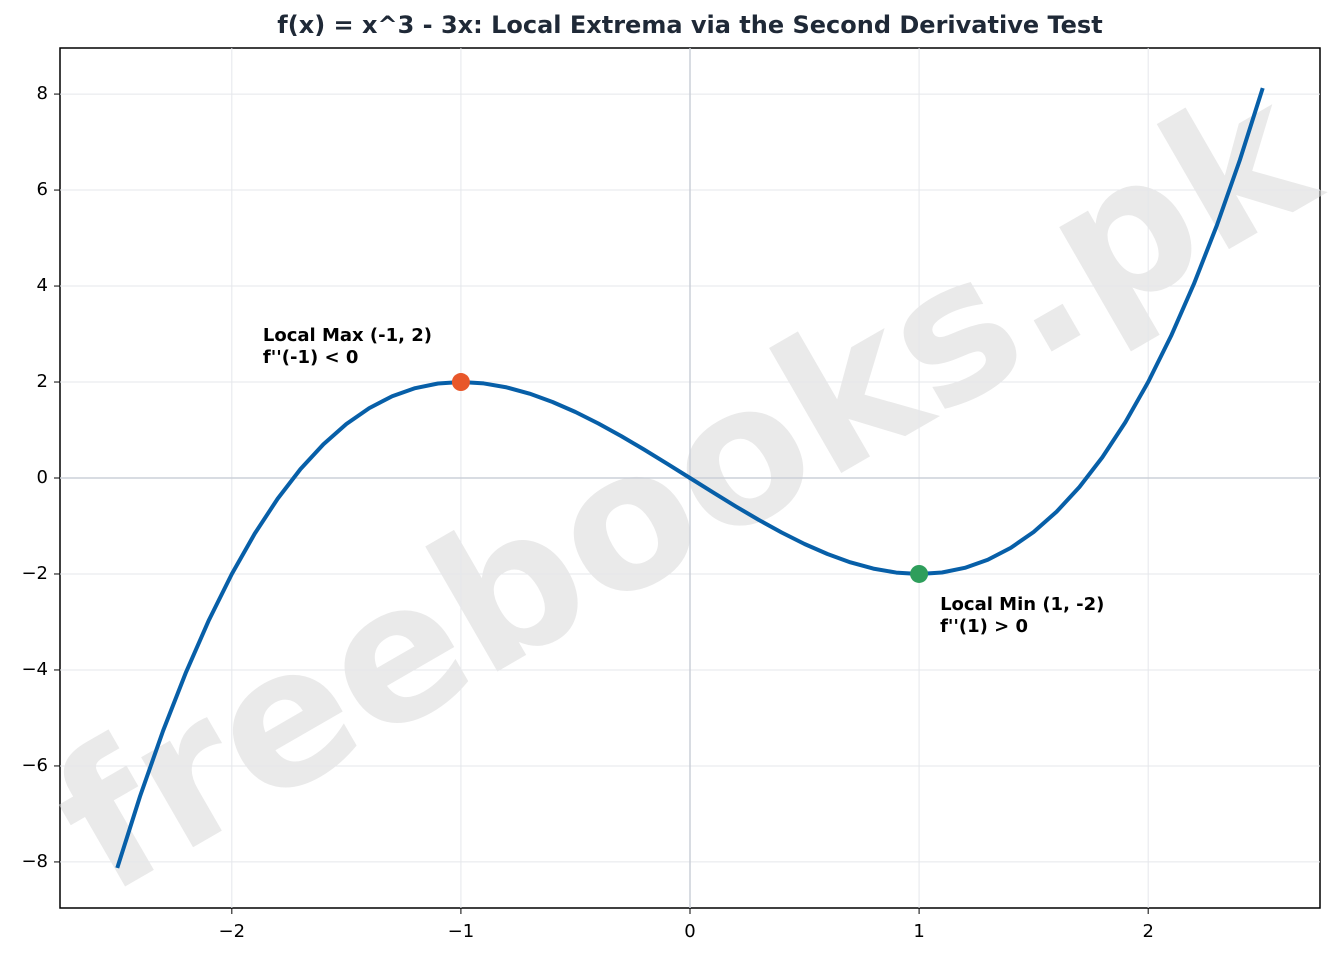 The height and width of the screenshot is (958, 1335). Describe the element at coordinates (34, 573) in the screenshot. I see `y-tick-label: −2` at that location.